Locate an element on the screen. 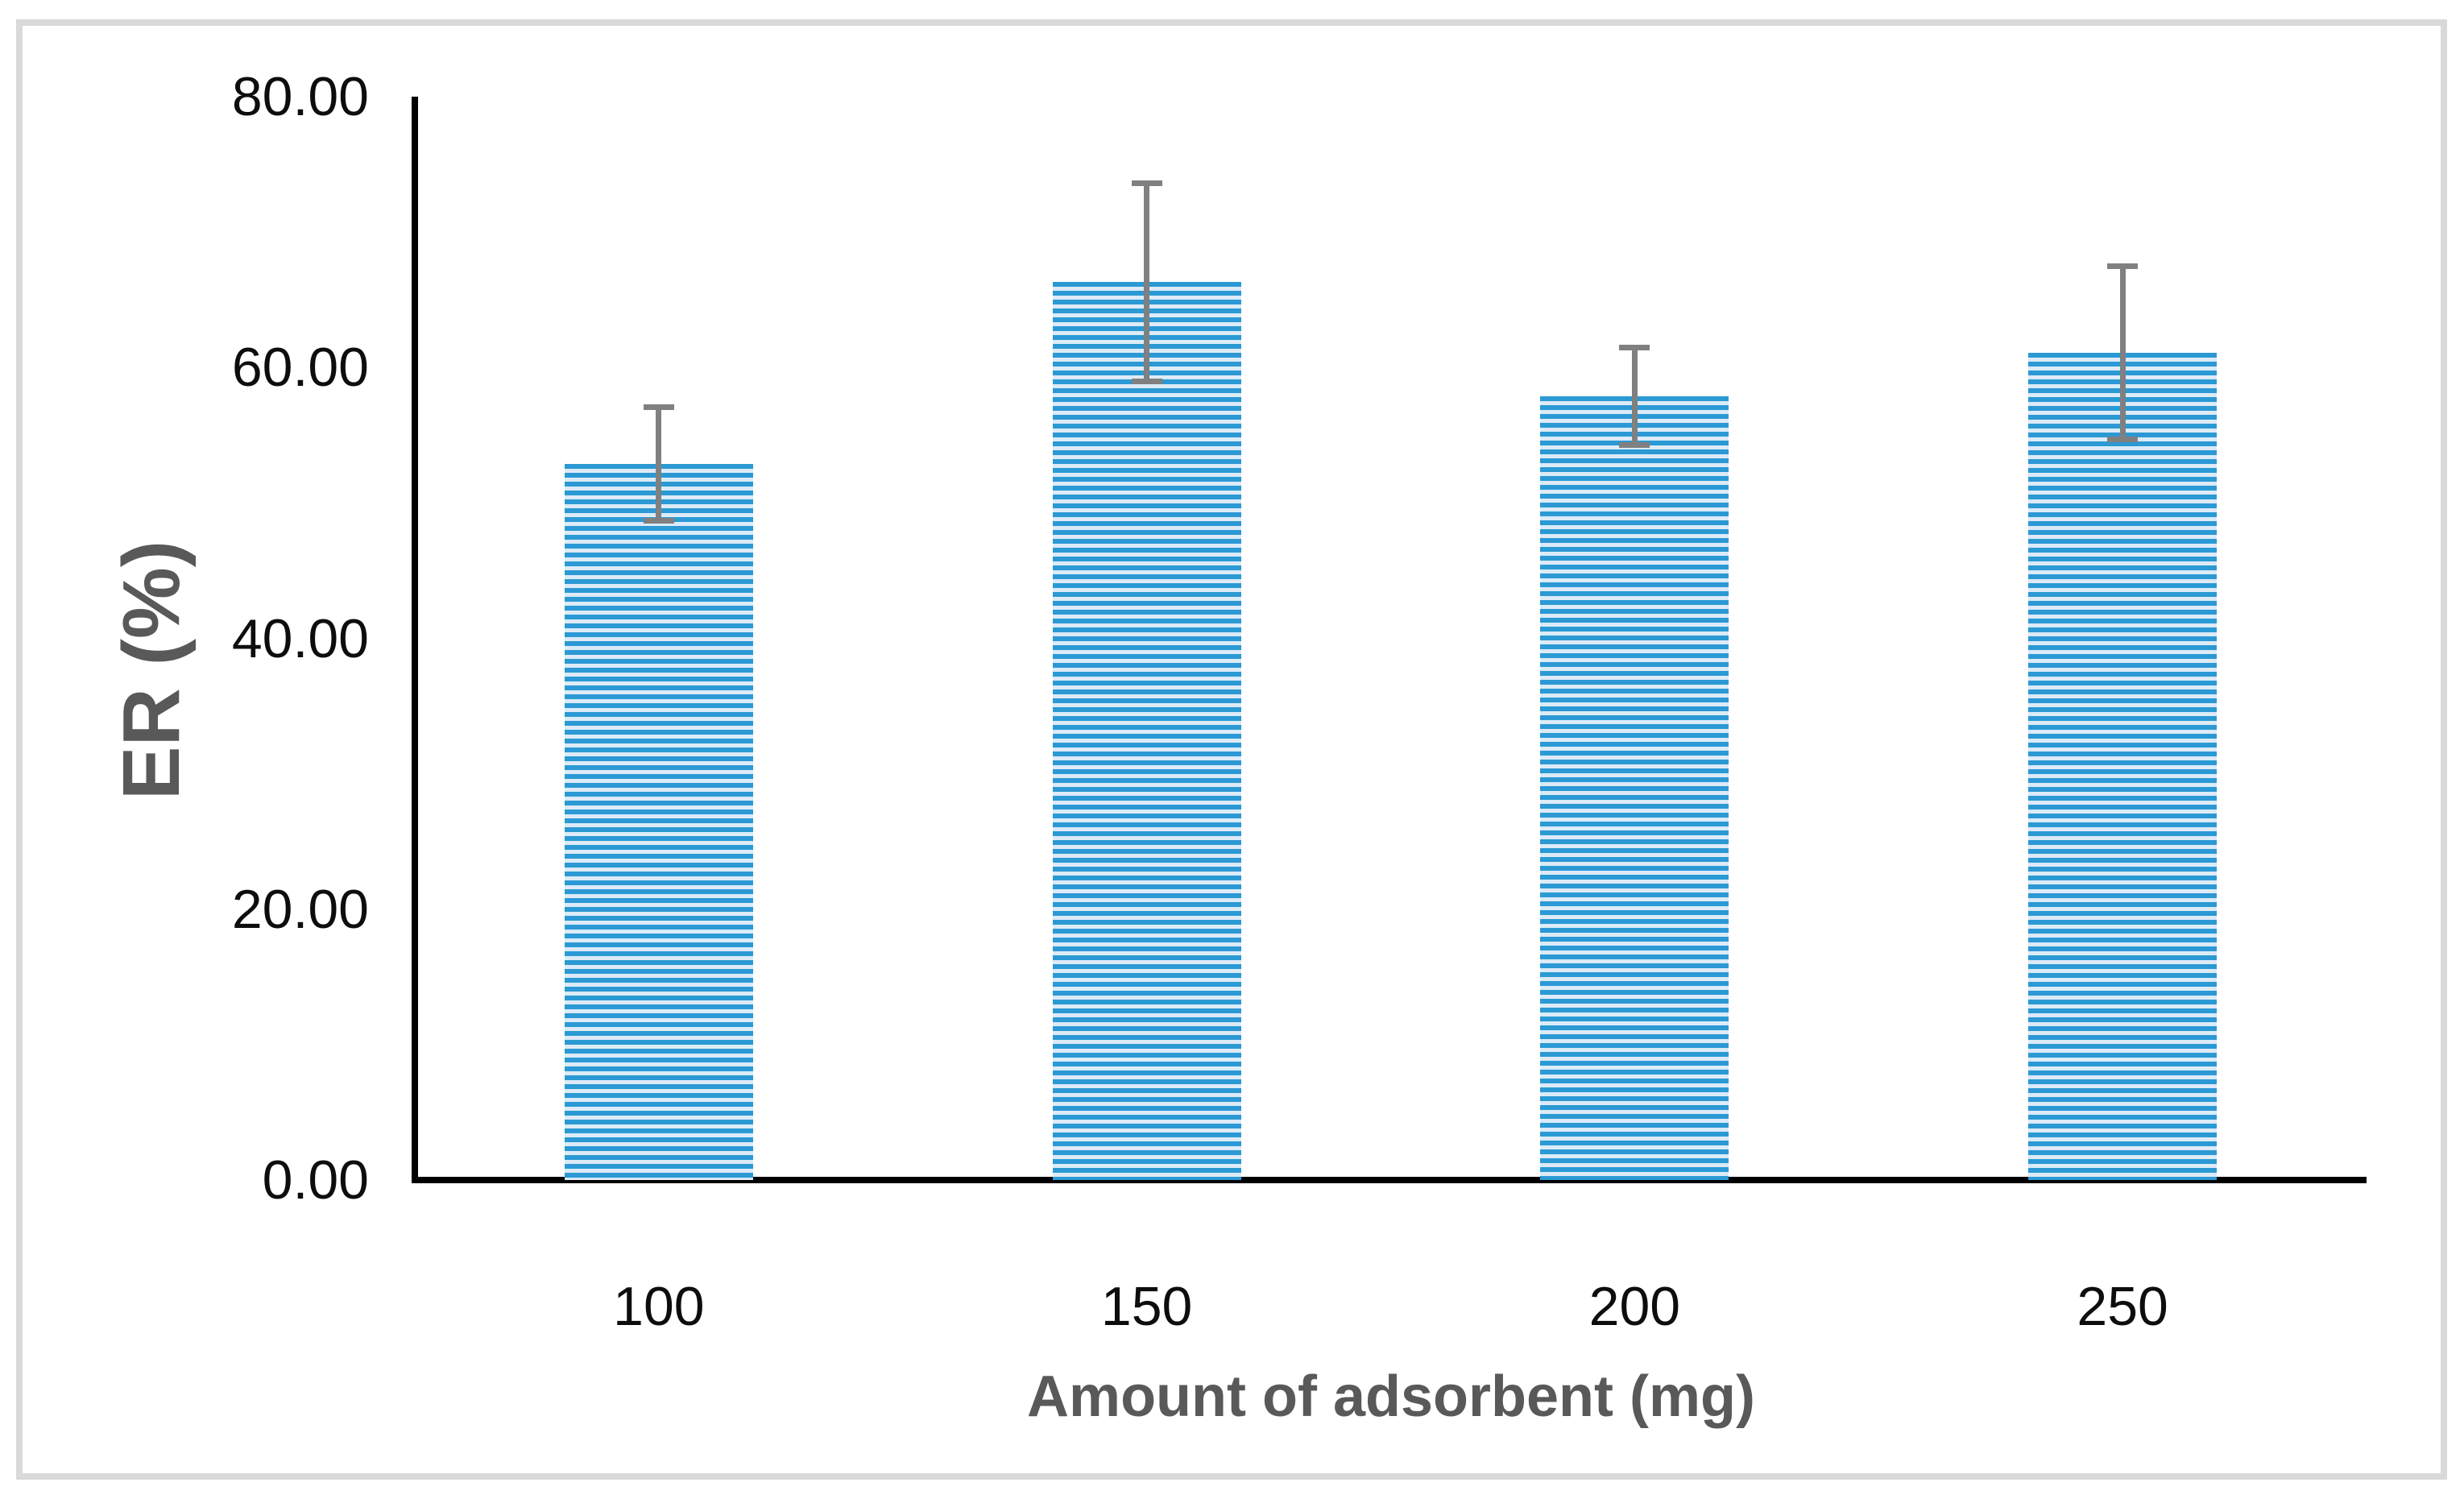  x-tick-label: 250 is located at coordinates (2122, 1306).